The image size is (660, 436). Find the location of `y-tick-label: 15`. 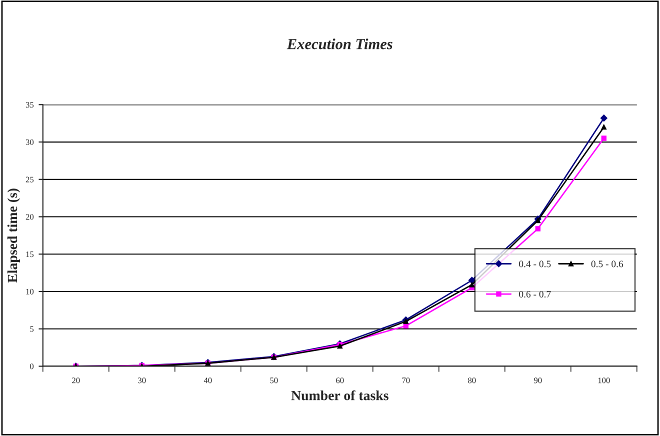

y-tick-label: 15 is located at coordinates (30, 255).